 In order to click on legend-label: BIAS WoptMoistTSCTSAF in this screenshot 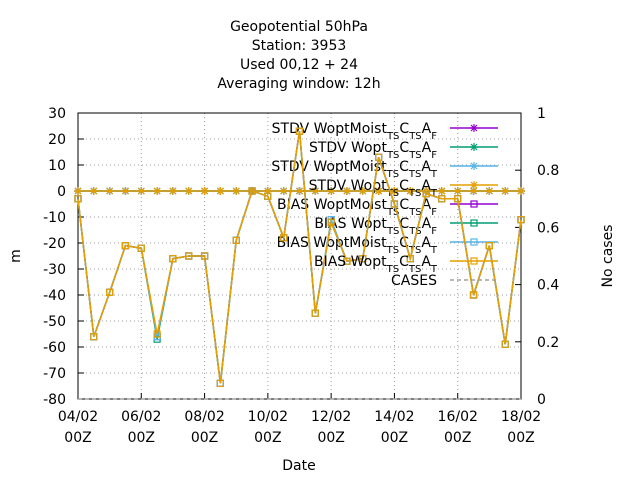, I will do `click(357, 207)`.